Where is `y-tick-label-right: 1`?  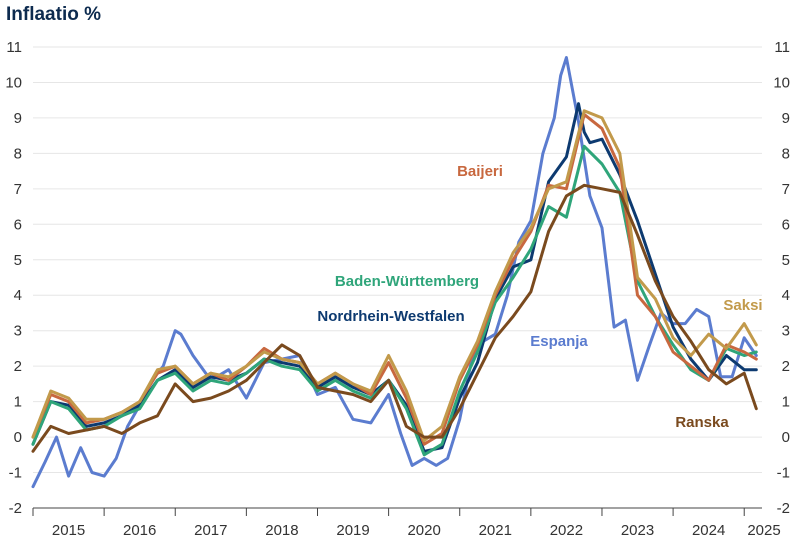
y-tick-label-right: 1 is located at coordinates (786, 402).